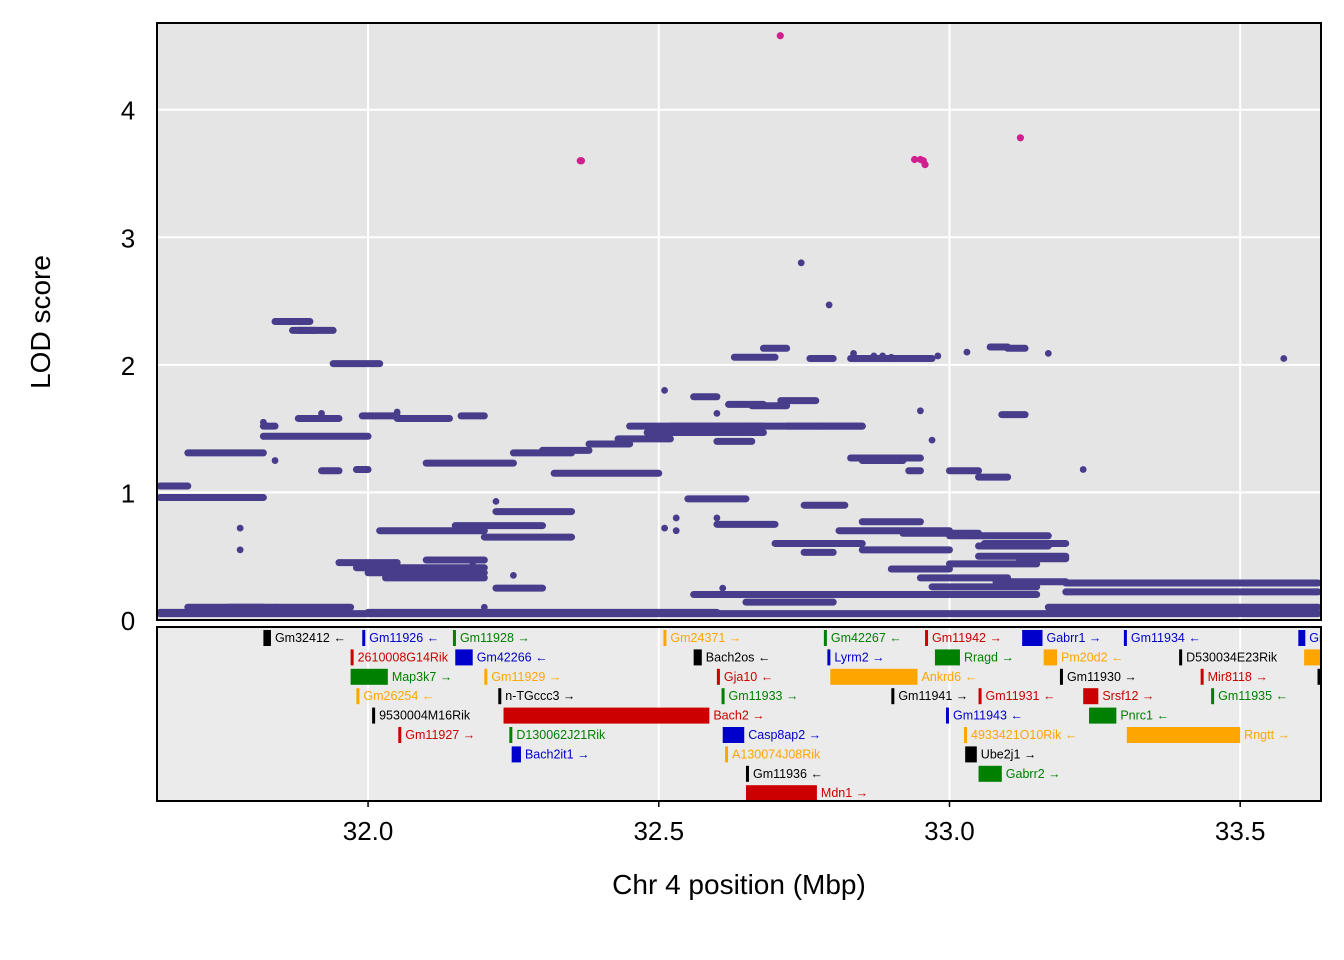  I want to click on gene-label: D130062J21Rik, so click(561, 735).